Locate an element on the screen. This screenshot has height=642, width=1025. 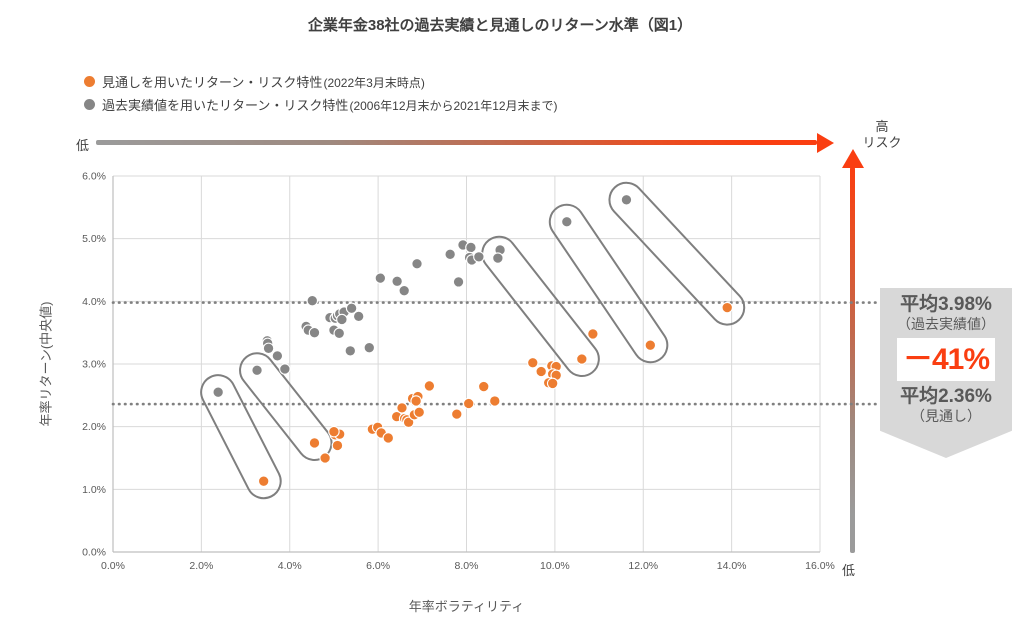
y-tick-label: 6.0% is located at coordinates (94, 177).